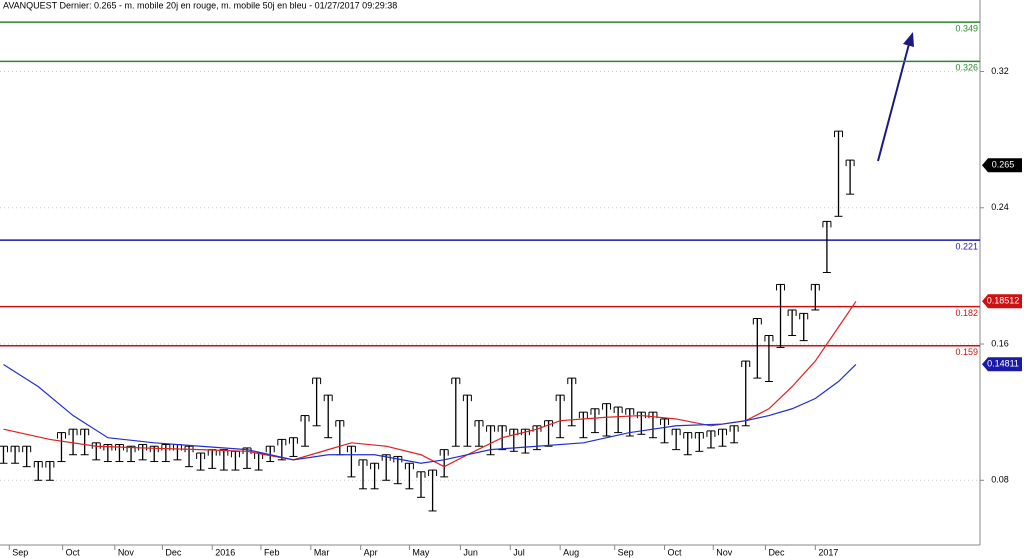 This screenshot has width=1024, height=558. I want to click on x-tick-label: Mar, so click(322, 552).